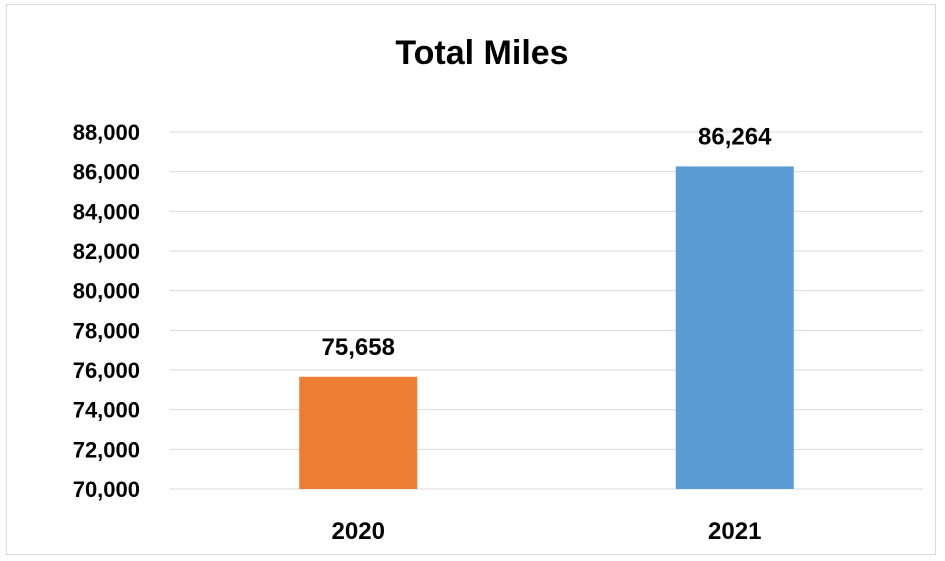 Image resolution: width=945 pixels, height=561 pixels. I want to click on y-tick-label: 76,000, so click(106, 370).